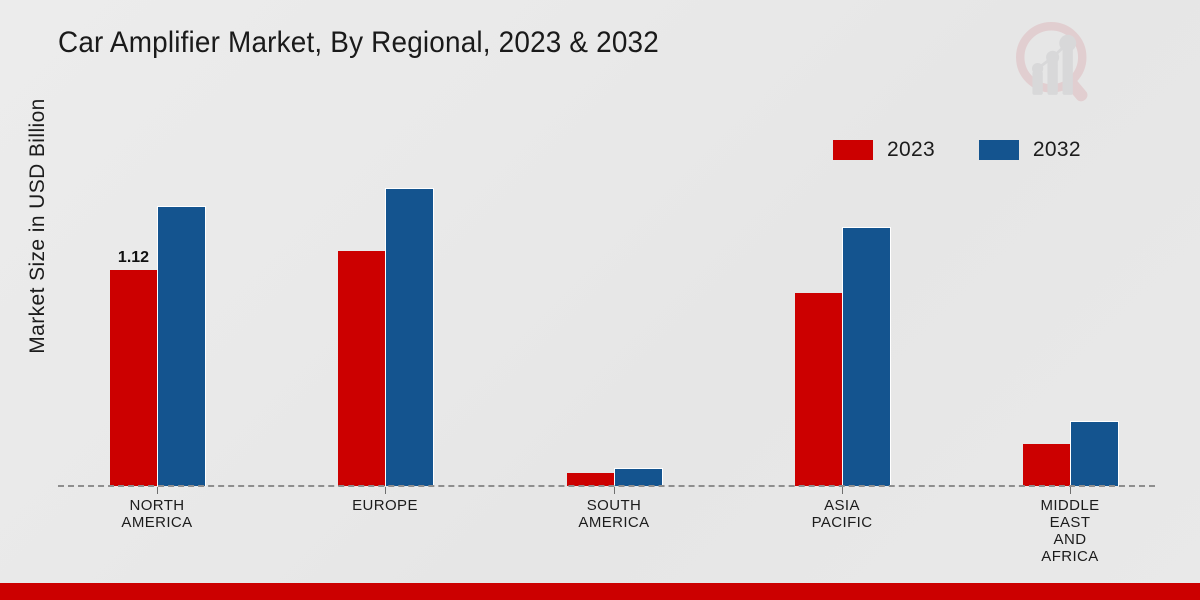 Image resolution: width=1200 pixels, height=600 pixels. I want to click on bar-group: 1.12, so click(158, 303).